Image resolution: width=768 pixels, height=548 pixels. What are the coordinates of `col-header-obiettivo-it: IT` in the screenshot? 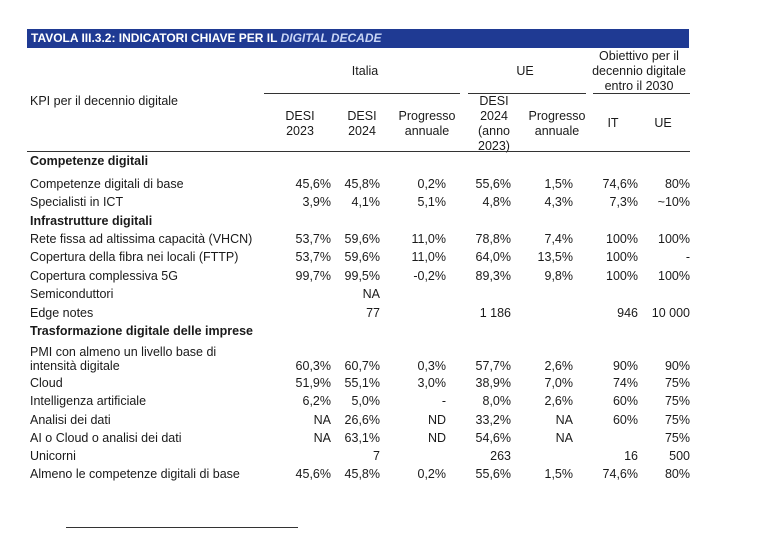 It's located at (613, 123).